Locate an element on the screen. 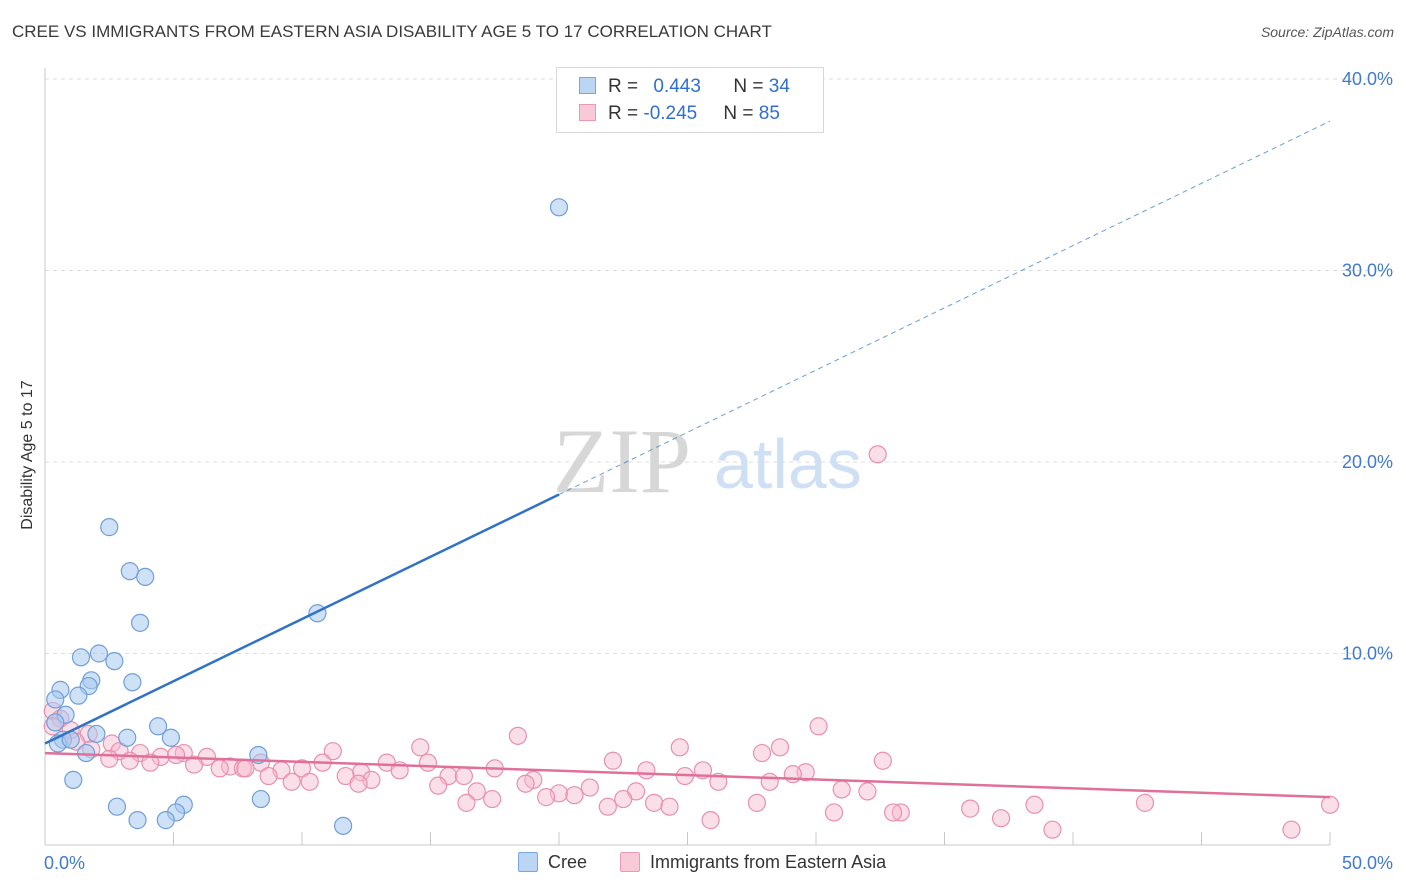 The height and width of the screenshot is (892, 1406). legend-item-immigrants: Immigrants from Eastern Asia is located at coordinates (753, 862).